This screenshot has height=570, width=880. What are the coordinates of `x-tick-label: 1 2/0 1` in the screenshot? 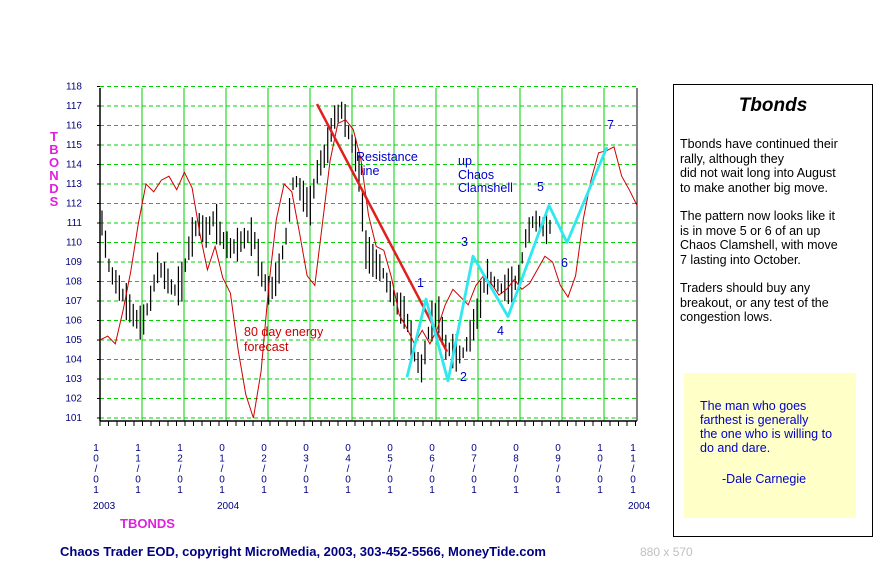 It's located at (180, 469).